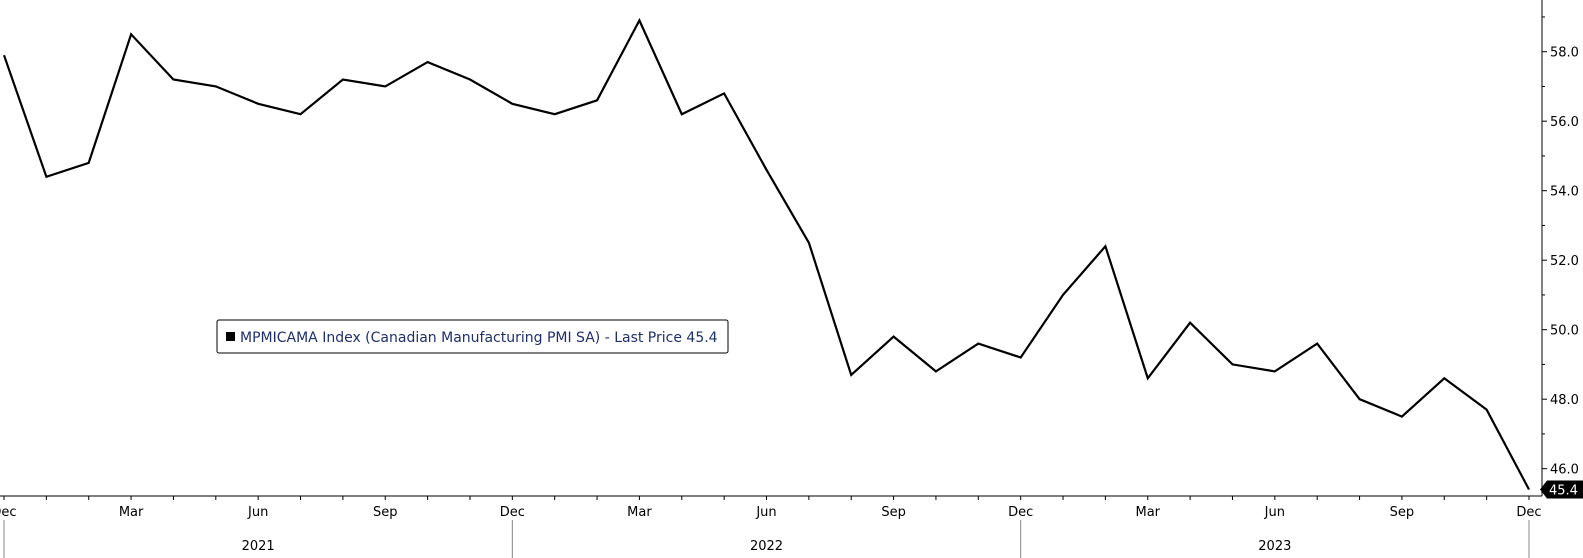 Image resolution: width=1583 pixels, height=558 pixels. Describe the element at coordinates (258, 546) in the screenshot. I see `year-label: 2021` at that location.